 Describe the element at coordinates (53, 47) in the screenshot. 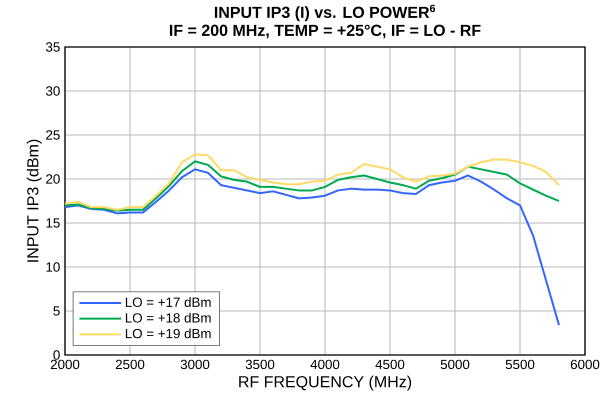

I see `y-tick-label: 35` at that location.